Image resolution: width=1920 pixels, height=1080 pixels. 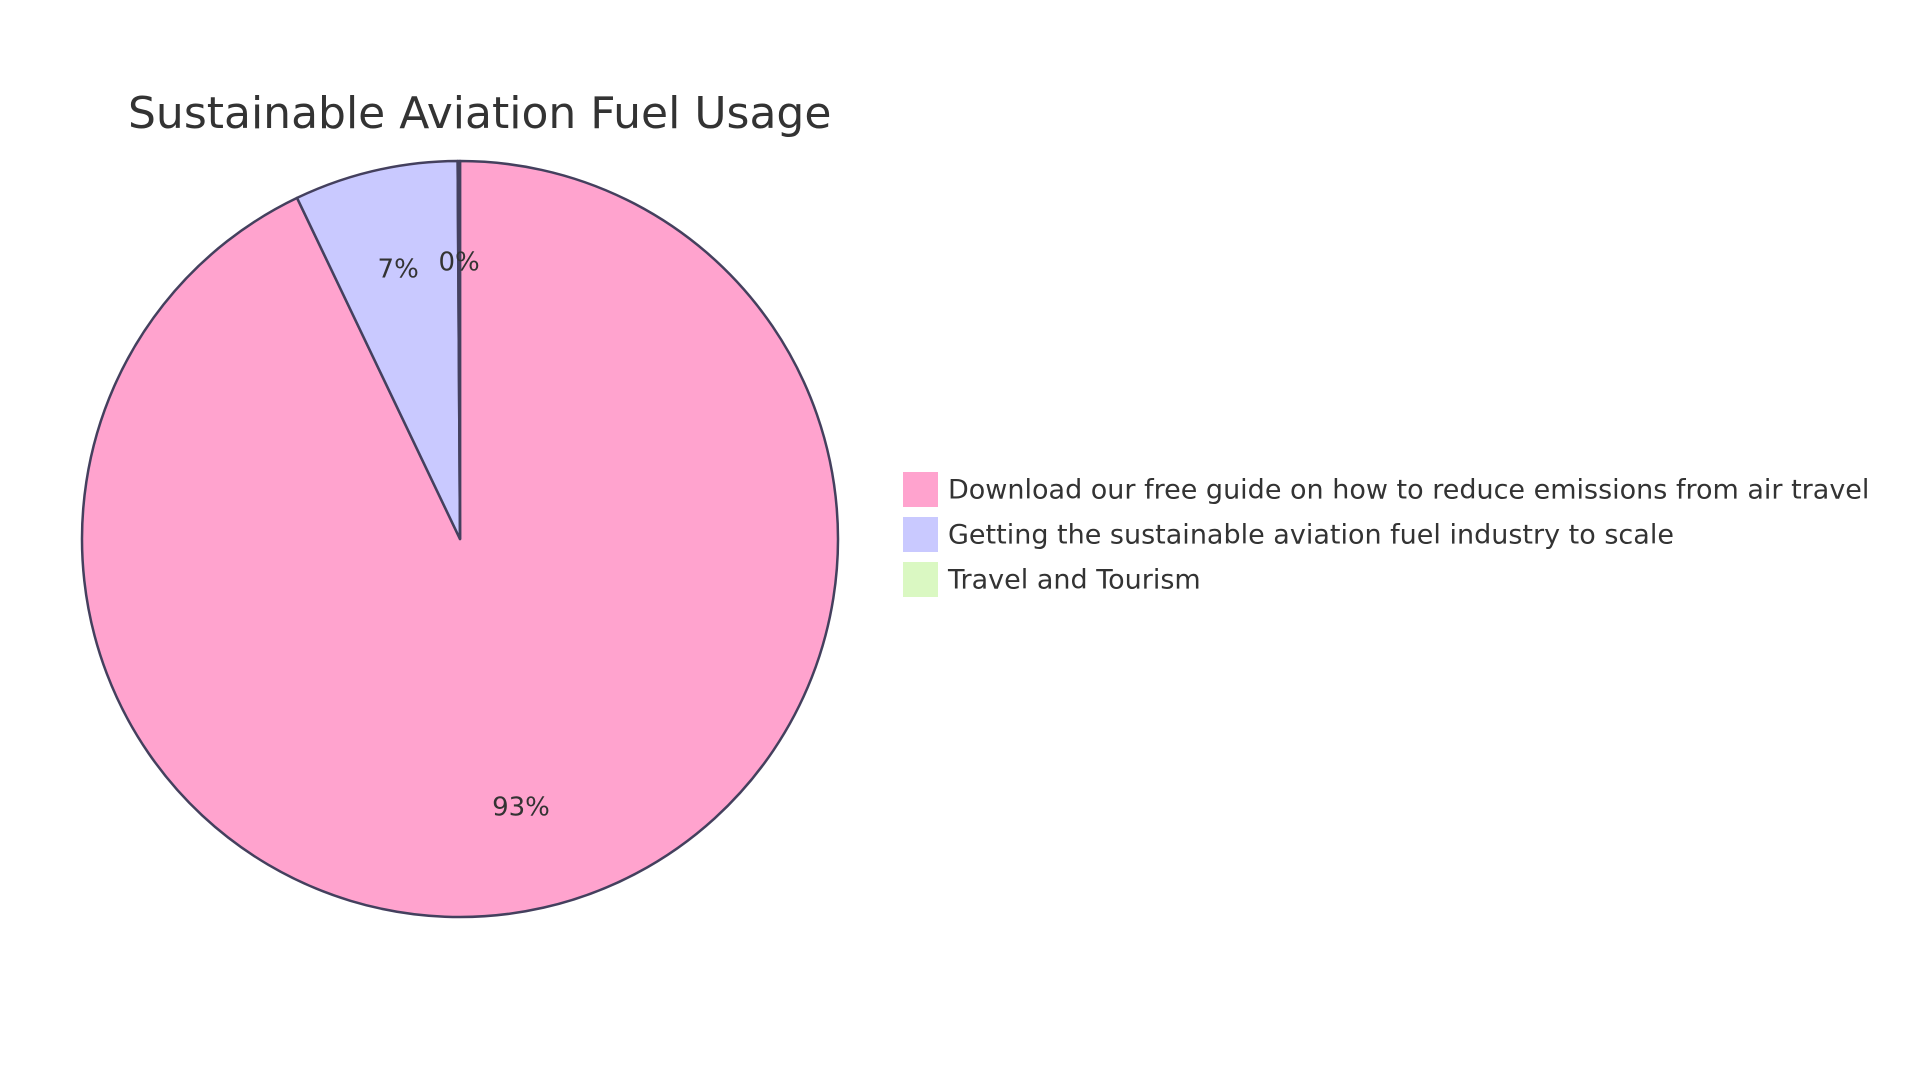 What do you see at coordinates (521, 808) in the screenshot?
I see `slice-label: 93%` at bounding box center [521, 808].